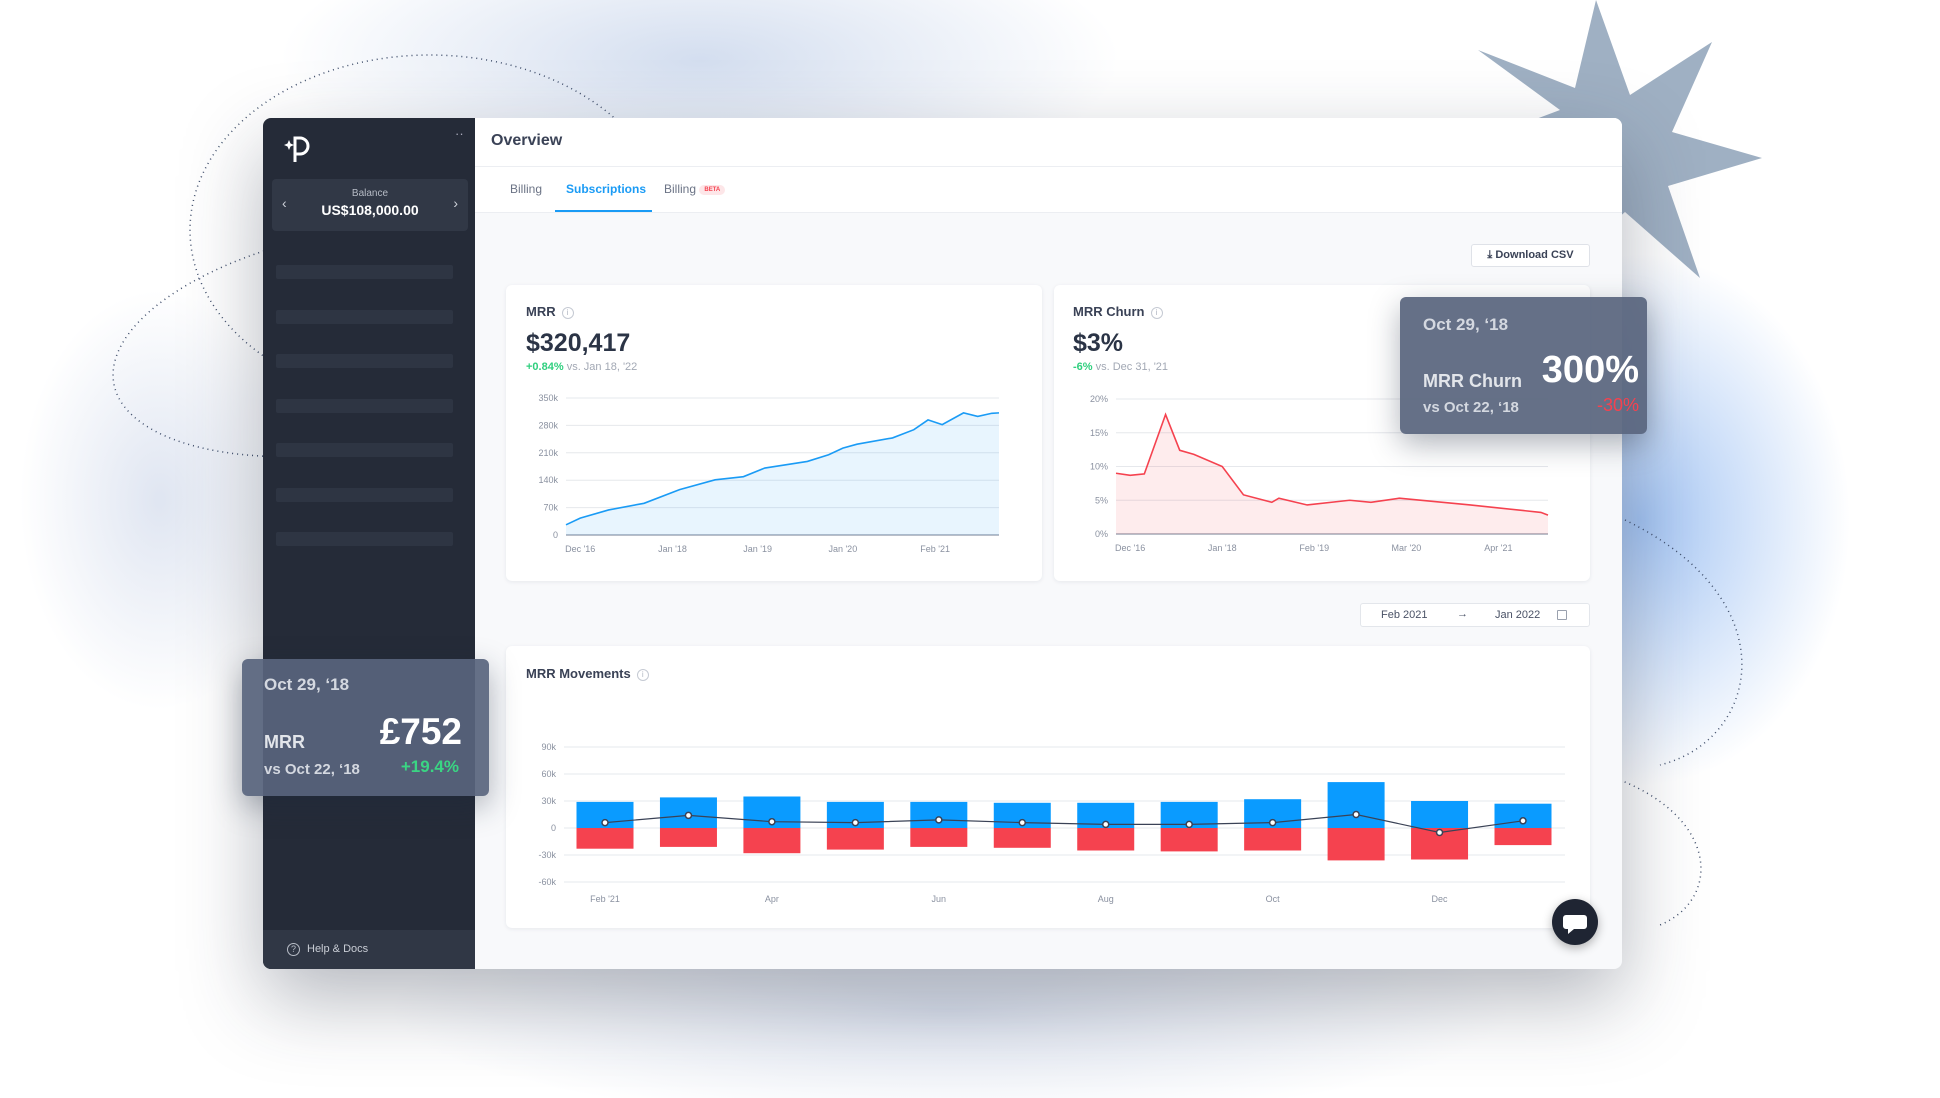 This screenshot has height=1098, width=1940. I want to click on y-tick-label: 60k, so click(548, 774).